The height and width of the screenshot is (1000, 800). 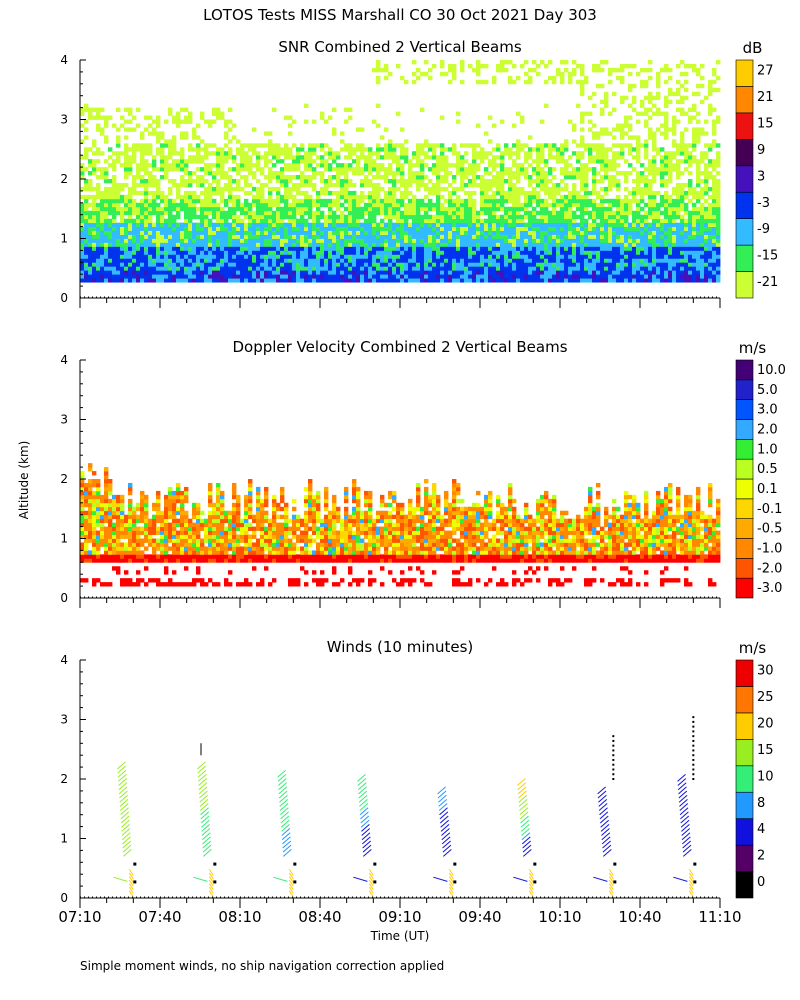 What do you see at coordinates (769, 588) in the screenshot?
I see `colorbar-label: -3.0` at bounding box center [769, 588].